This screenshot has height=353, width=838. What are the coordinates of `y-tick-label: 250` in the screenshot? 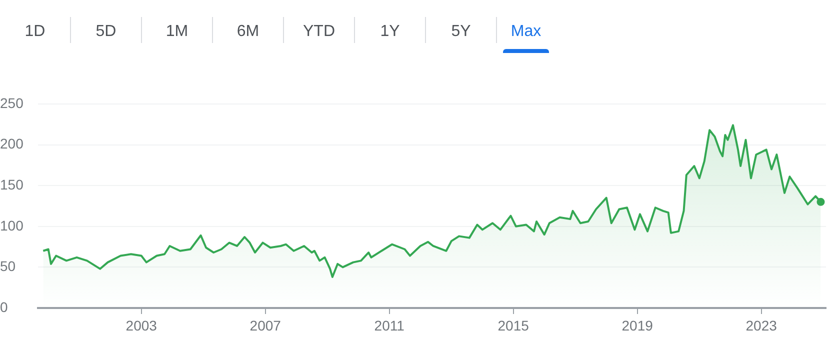 It's located at (12, 102).